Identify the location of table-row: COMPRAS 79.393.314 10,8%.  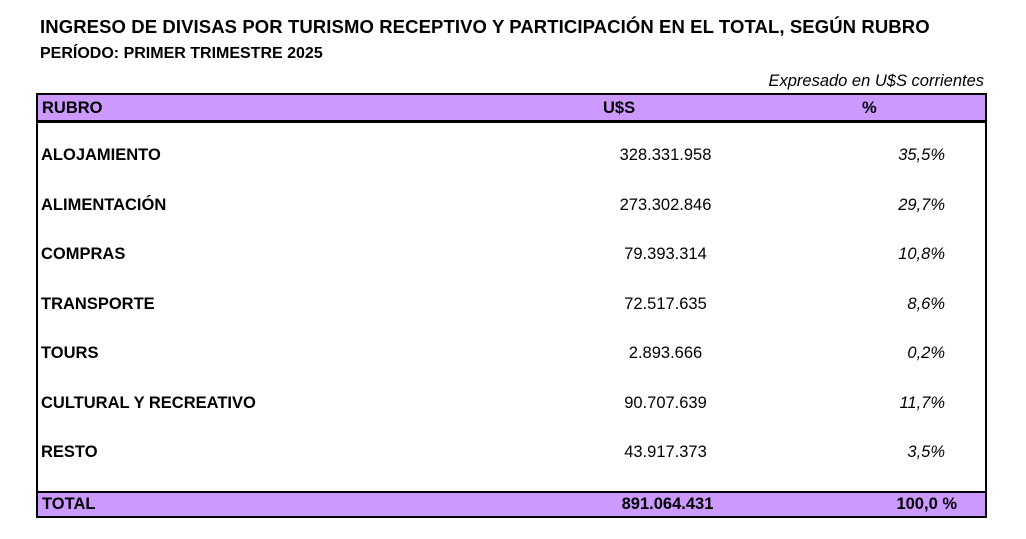
(511, 257).